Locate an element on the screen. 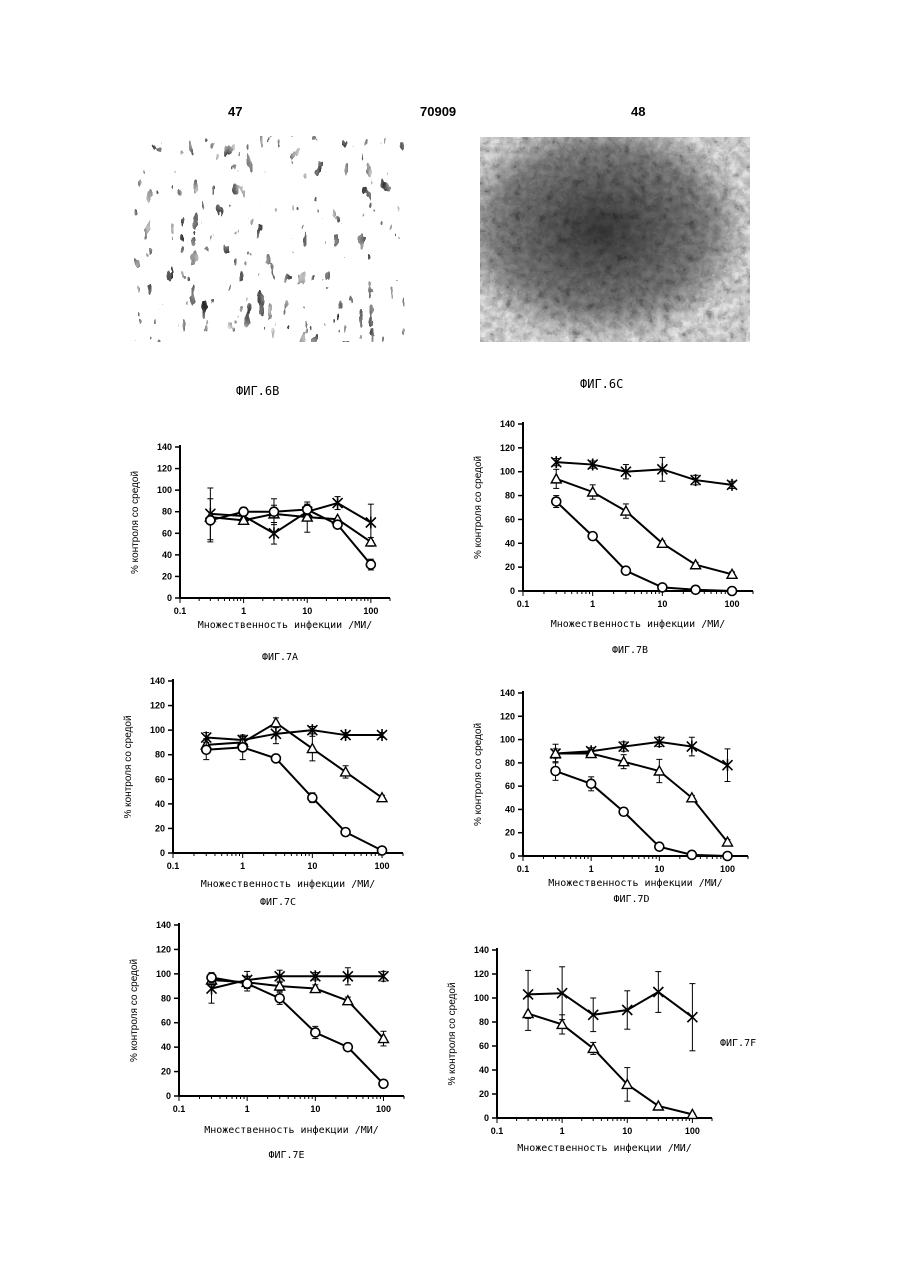 Image resolution: width=901 pixels, height=1273 pixels. y-tick-label: 140 is located at coordinates (481, 950).